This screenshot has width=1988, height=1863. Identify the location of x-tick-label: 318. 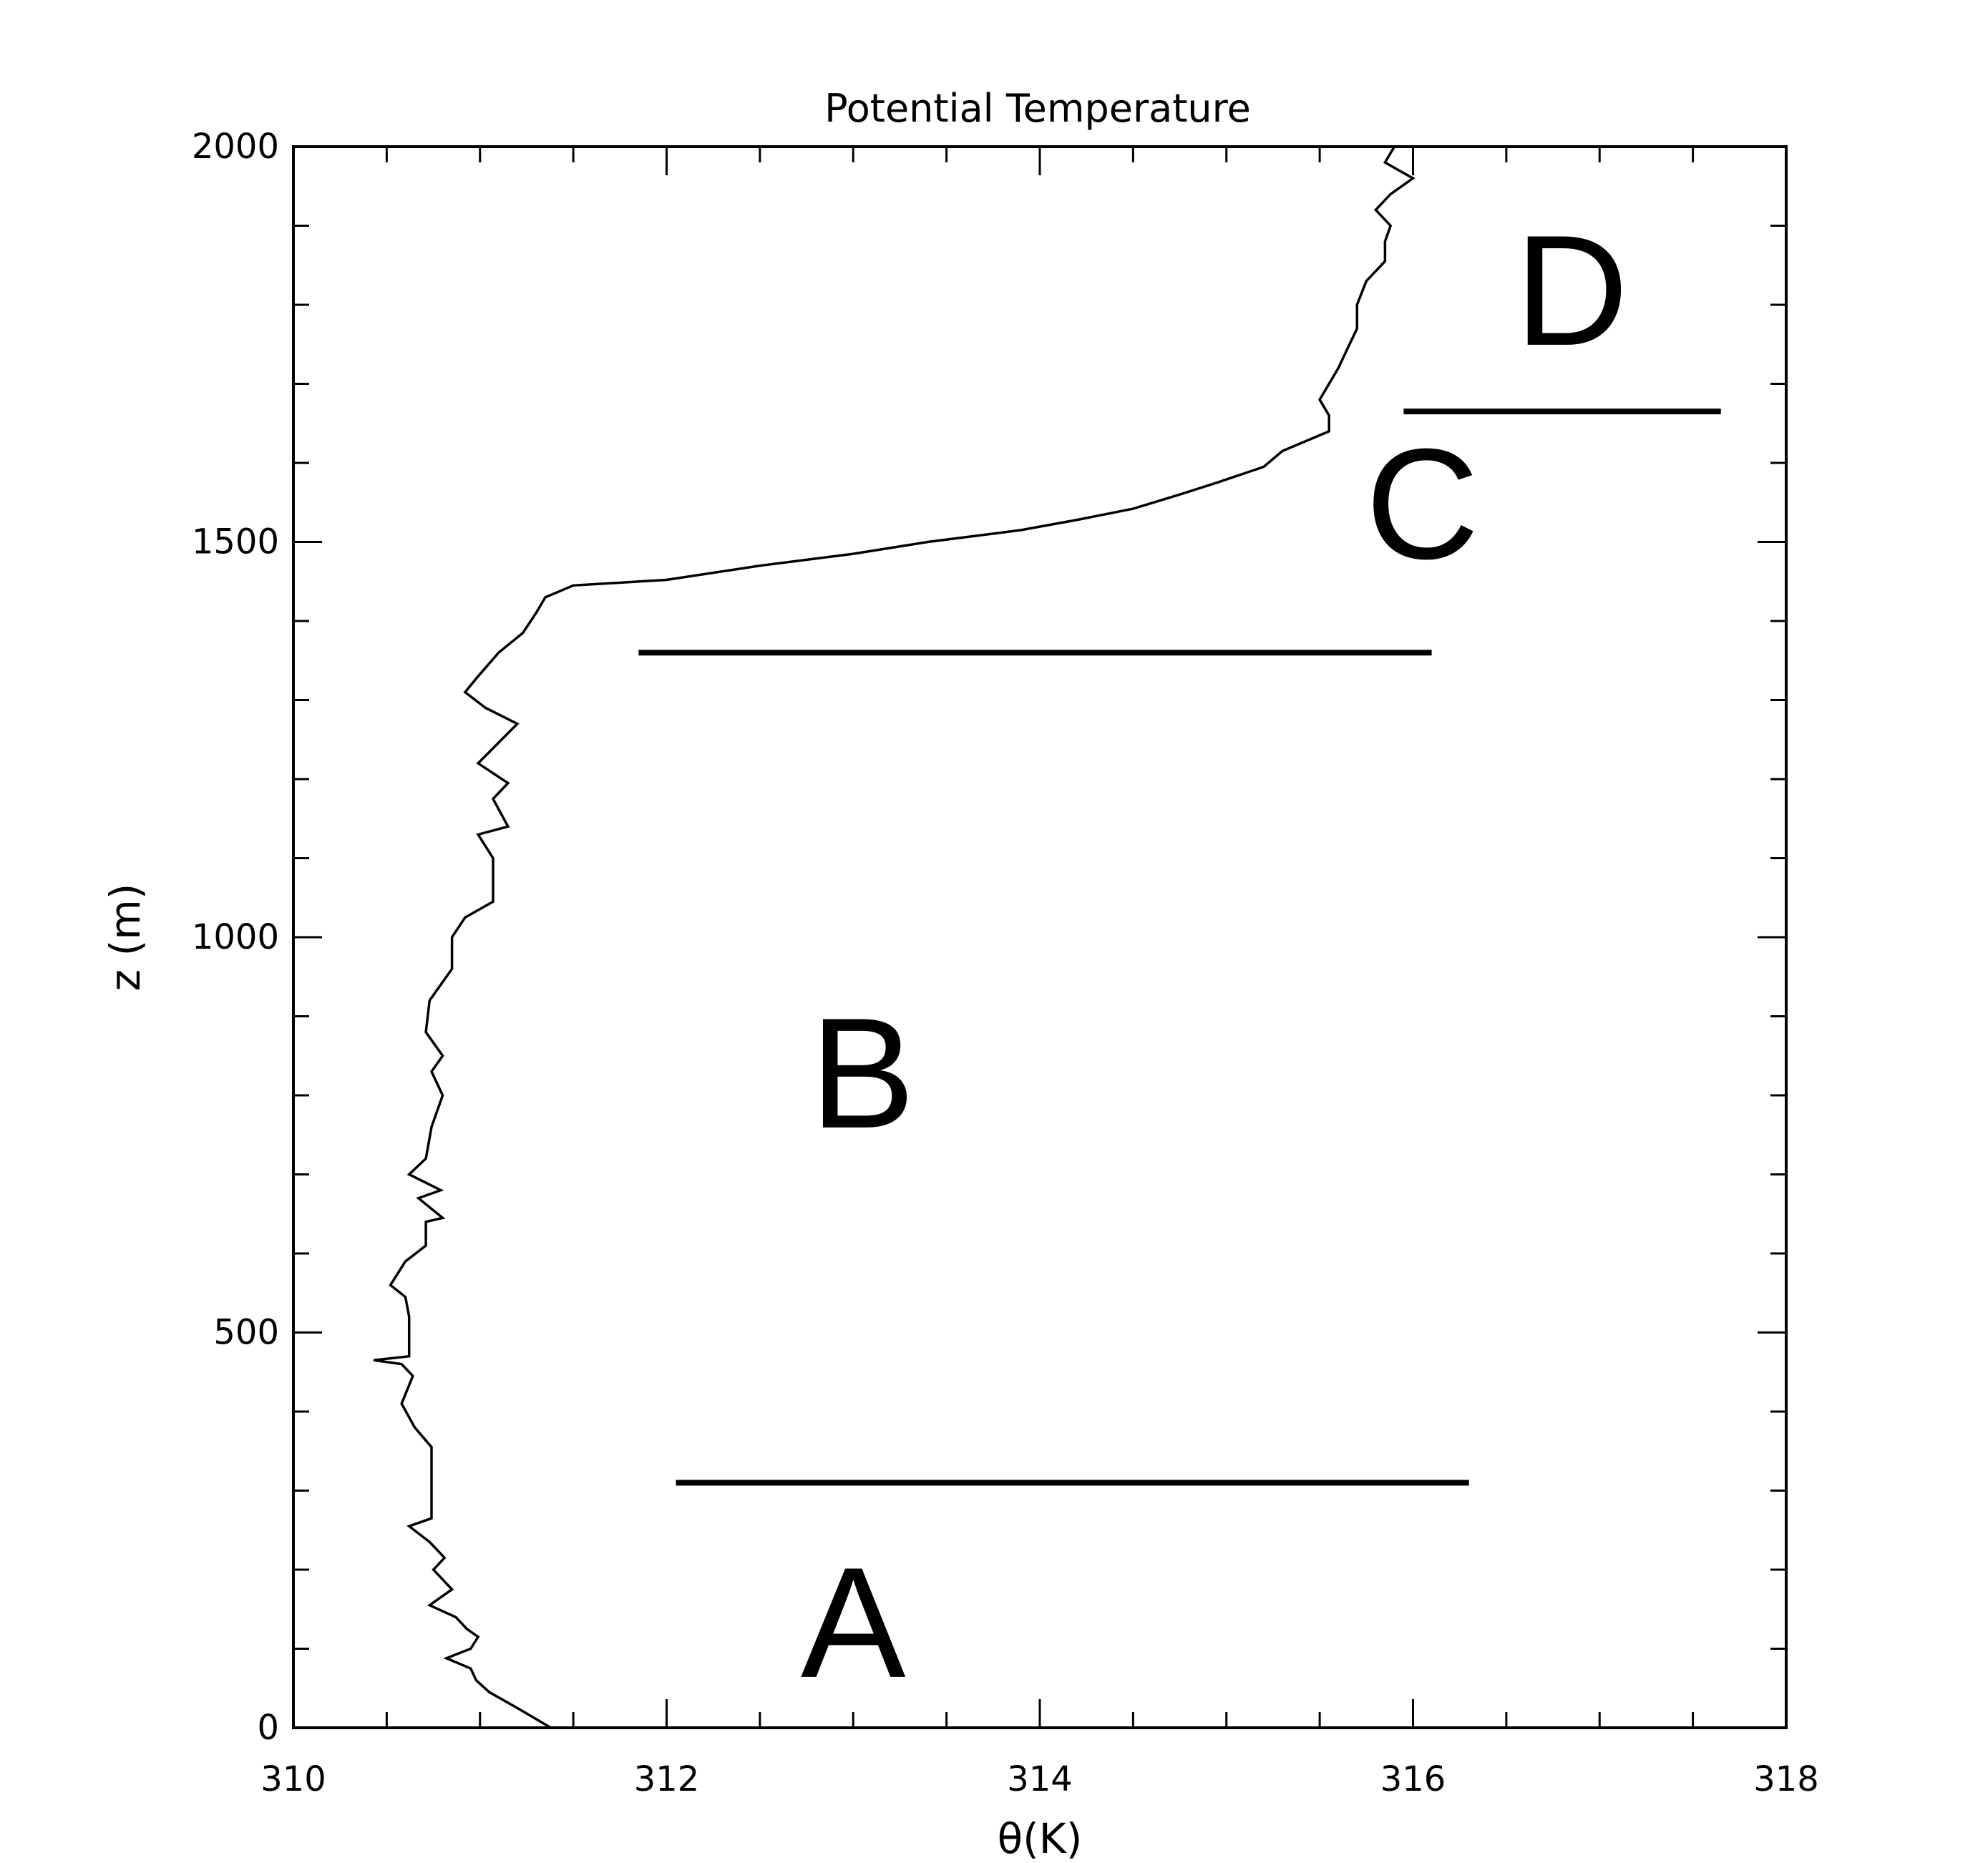
(1786, 1779).